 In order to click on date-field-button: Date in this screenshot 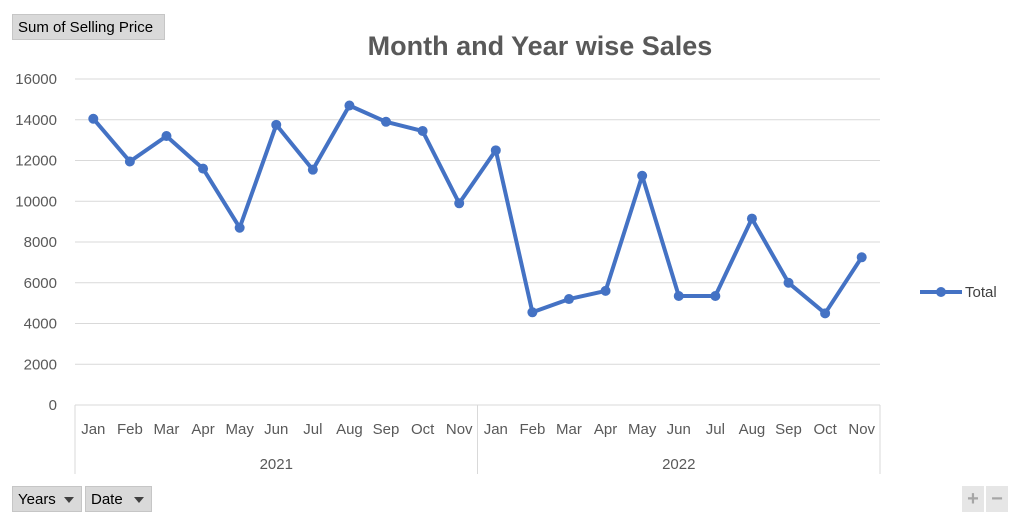, I will do `click(118, 499)`.